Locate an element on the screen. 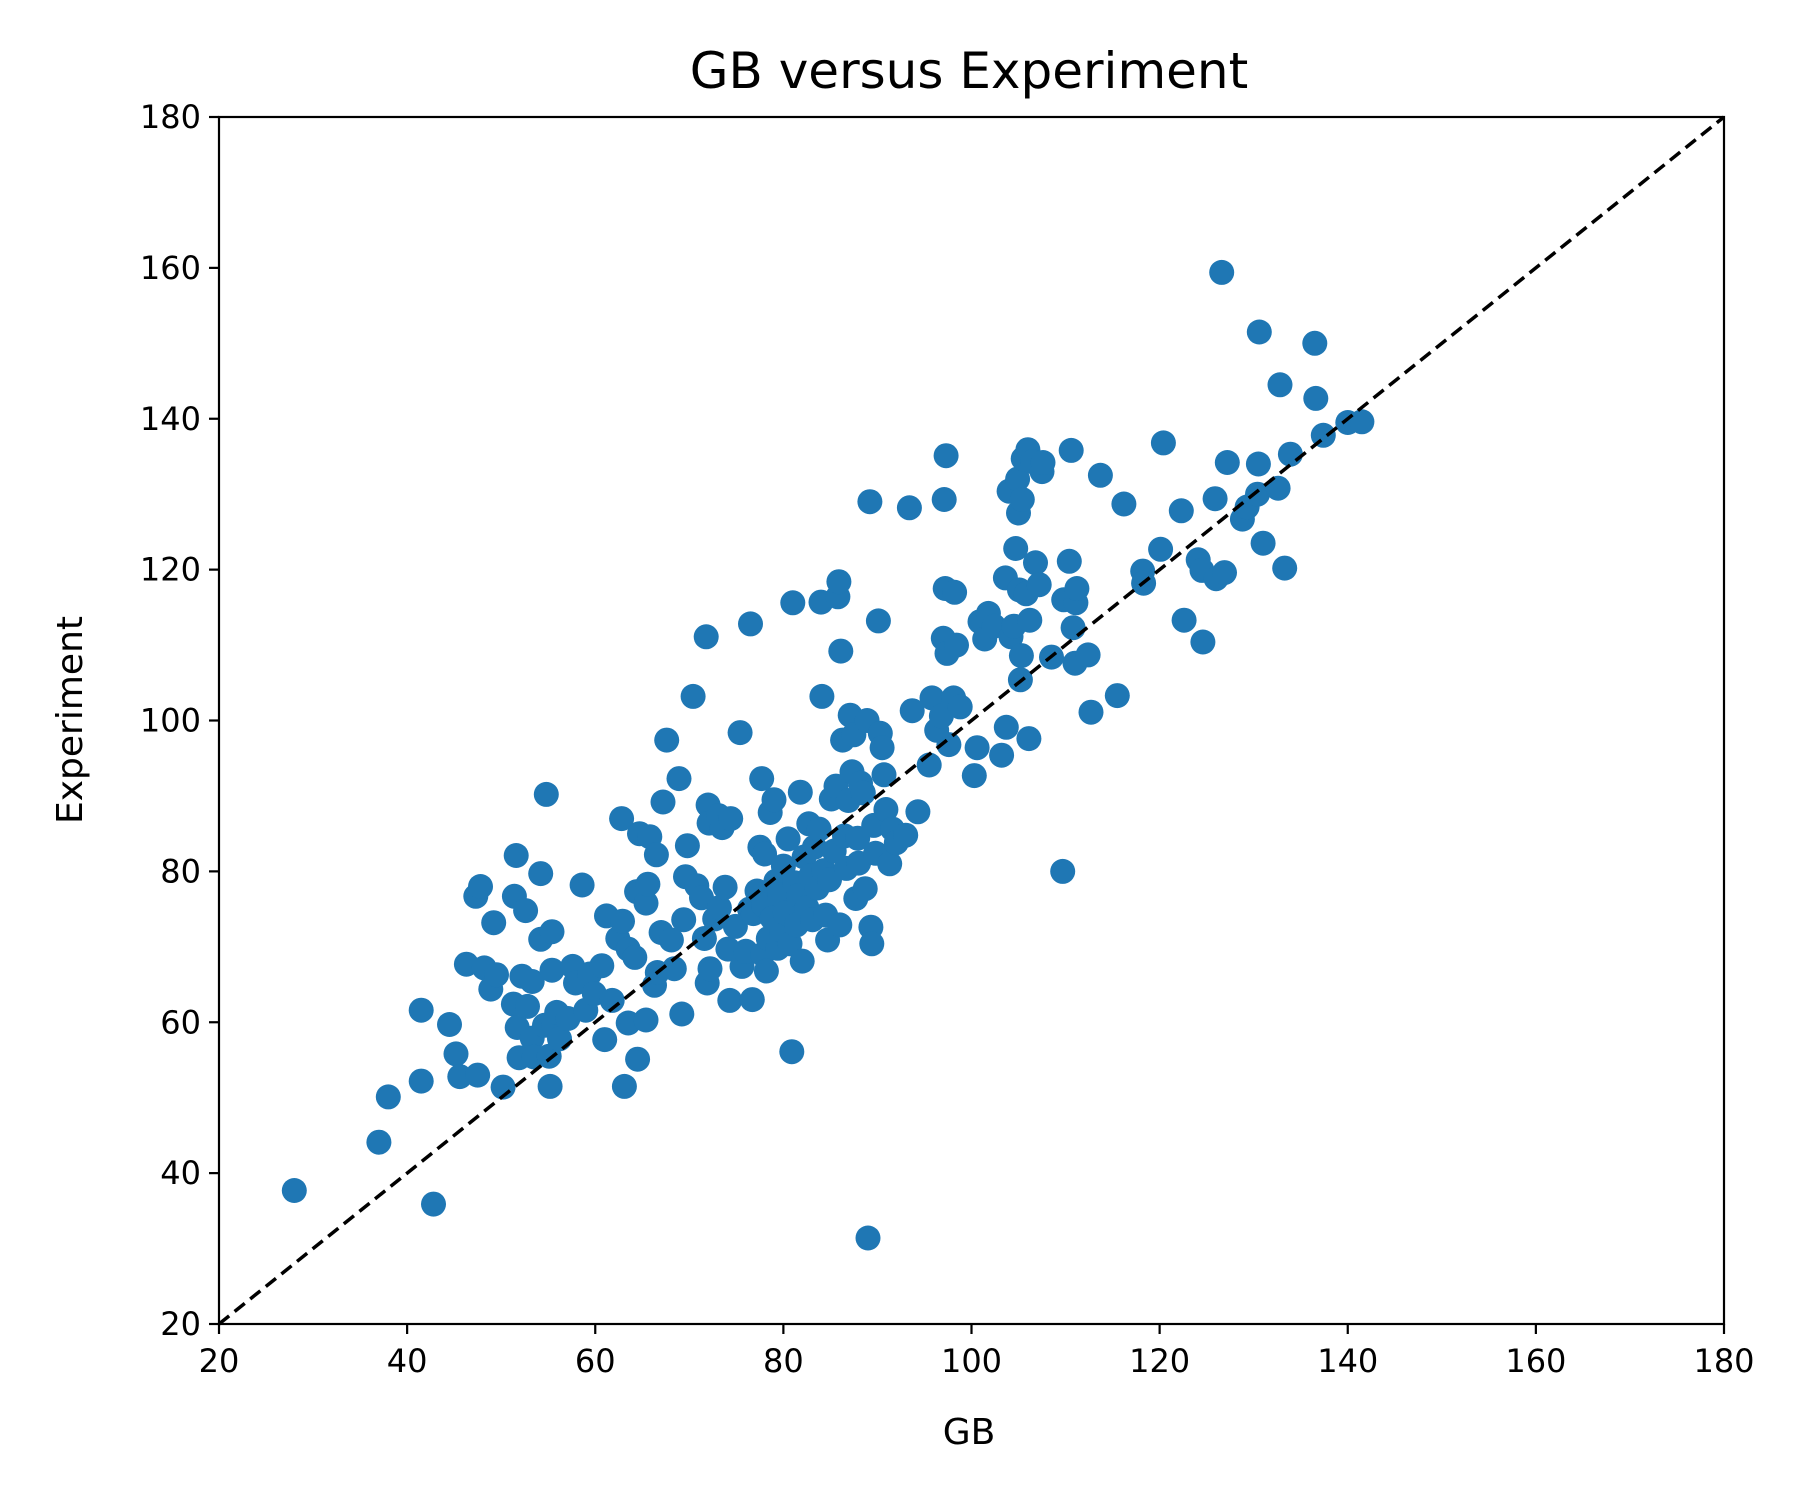  y-tick-label: 180 is located at coordinates (170, 117).